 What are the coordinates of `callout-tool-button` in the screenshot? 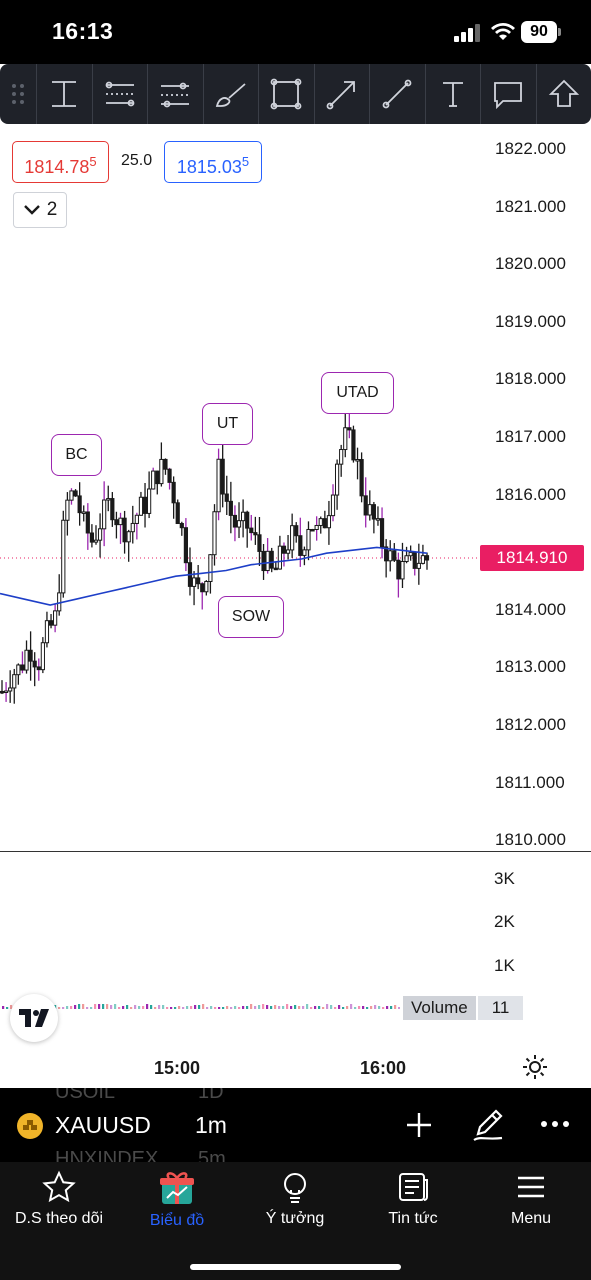 It's located at (508, 94).